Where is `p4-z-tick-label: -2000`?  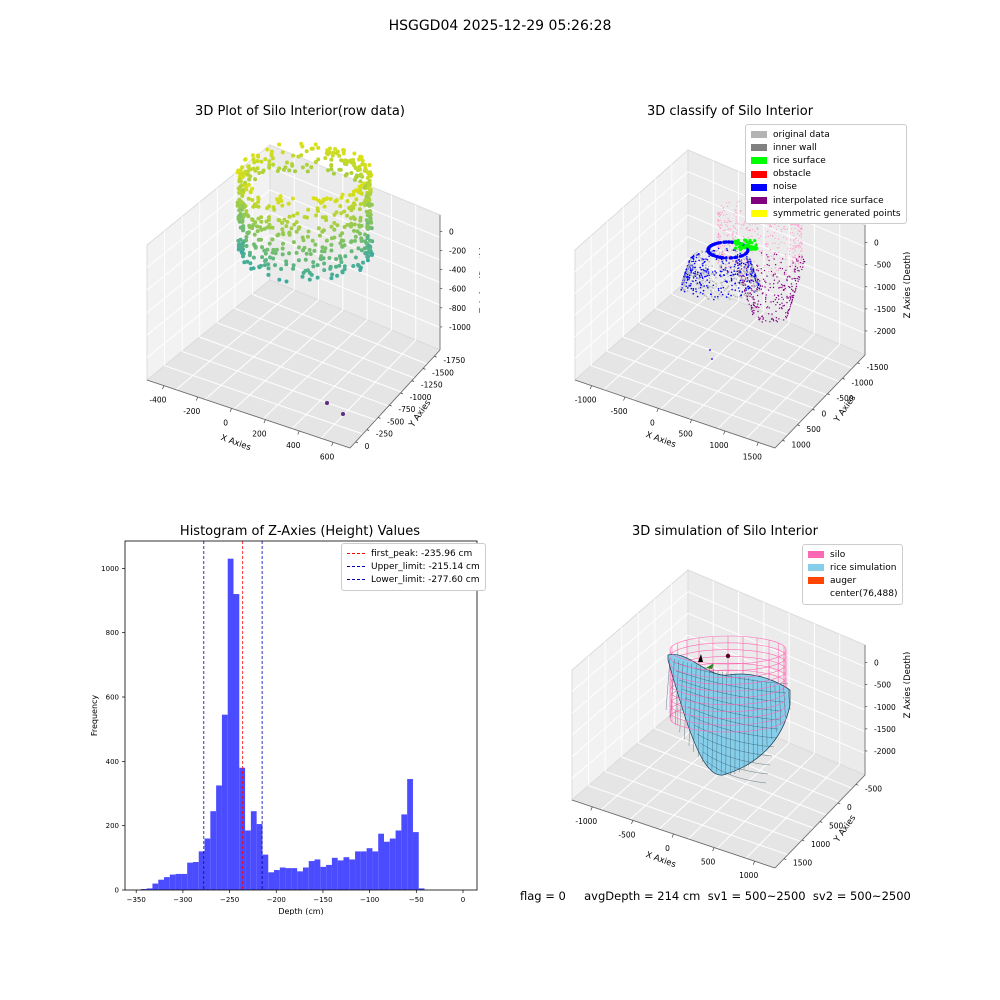
p4-z-tick-label: -2000 is located at coordinates (885, 751).